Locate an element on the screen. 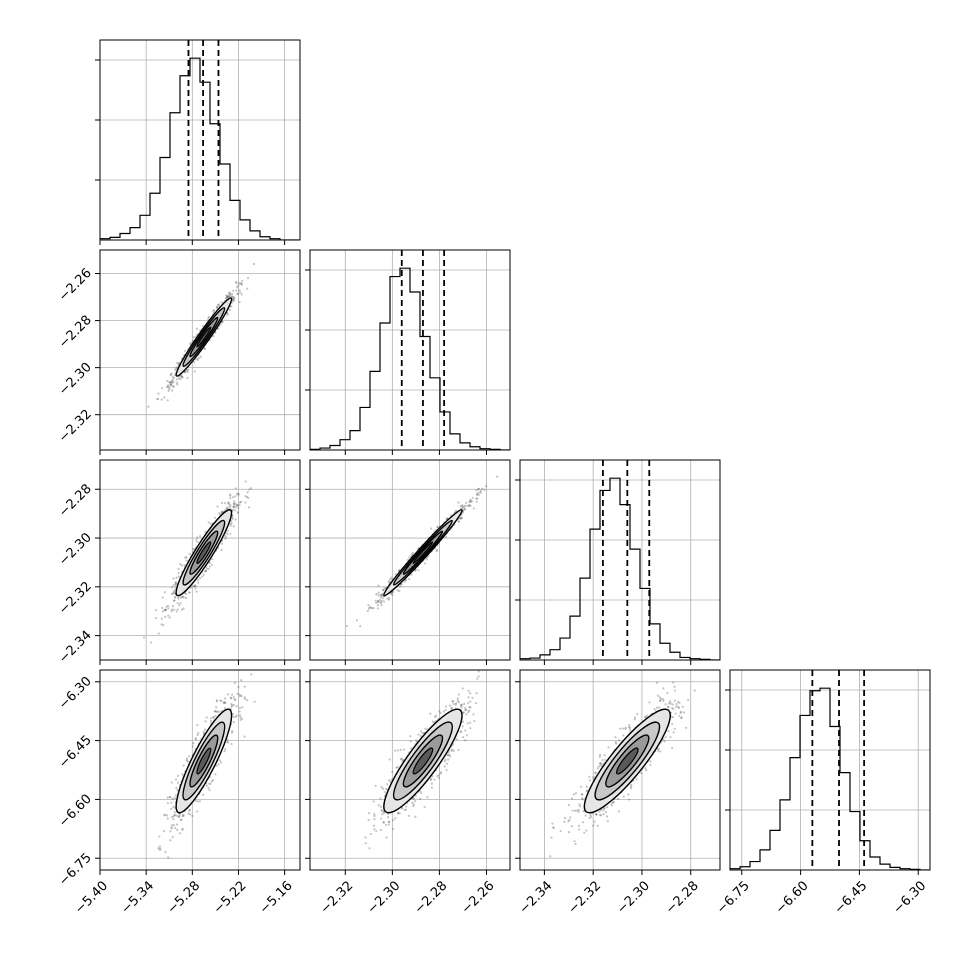 The width and height of the screenshot is (970, 970). panel-1-0: −2.32−2.30−2.28−2.26 is located at coordinates (178, 352).